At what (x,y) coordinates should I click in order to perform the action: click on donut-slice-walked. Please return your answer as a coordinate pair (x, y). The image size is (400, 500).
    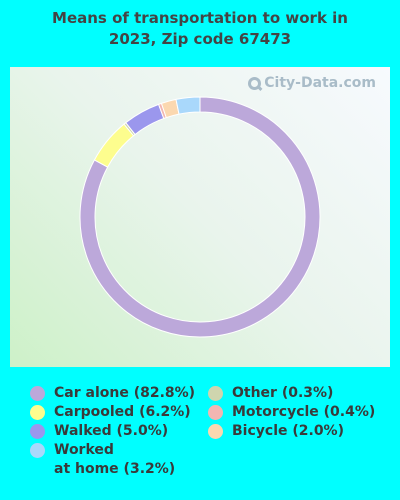
    Looking at the image, I should click on (145, 119).